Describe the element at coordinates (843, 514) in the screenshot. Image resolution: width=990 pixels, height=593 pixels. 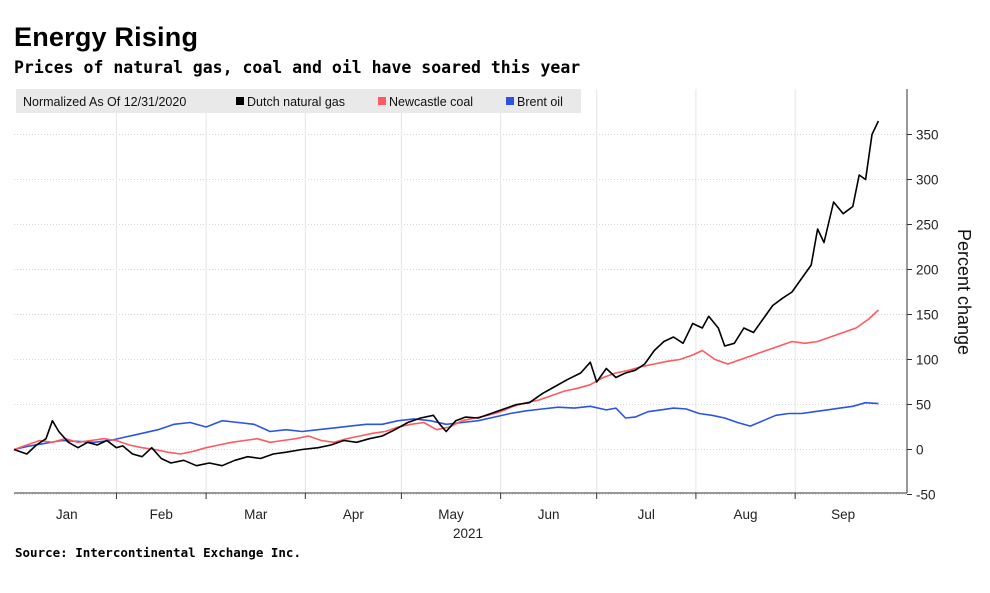
I see `x-tick-label: Sep` at that location.